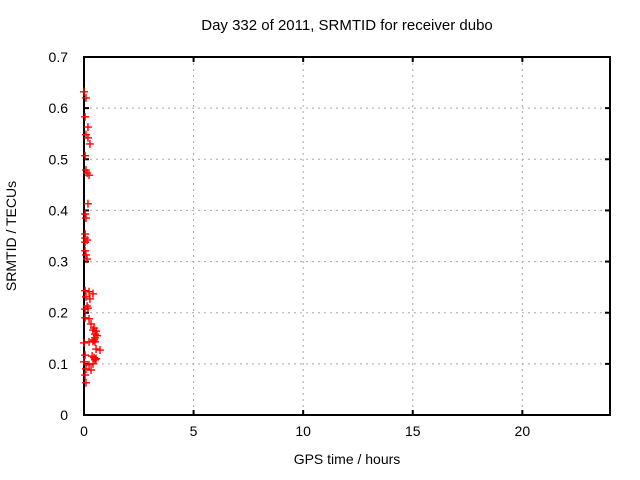 The width and height of the screenshot is (640, 480). I want to click on y-axis-label: SRMTID / TECUs, so click(11, 236).